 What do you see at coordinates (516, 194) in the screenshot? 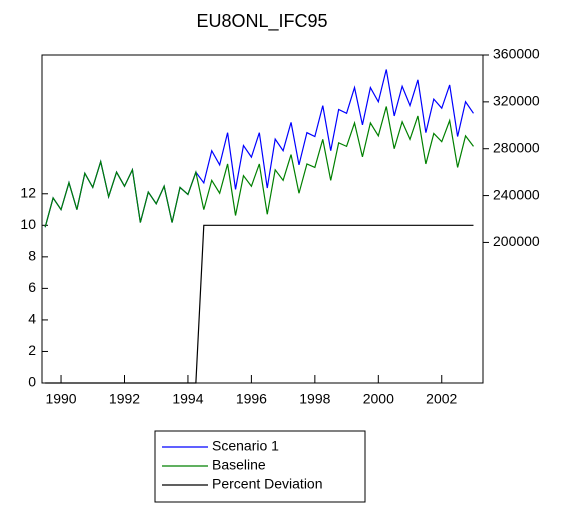
I see `y2-tick-label: 240000` at bounding box center [516, 194].